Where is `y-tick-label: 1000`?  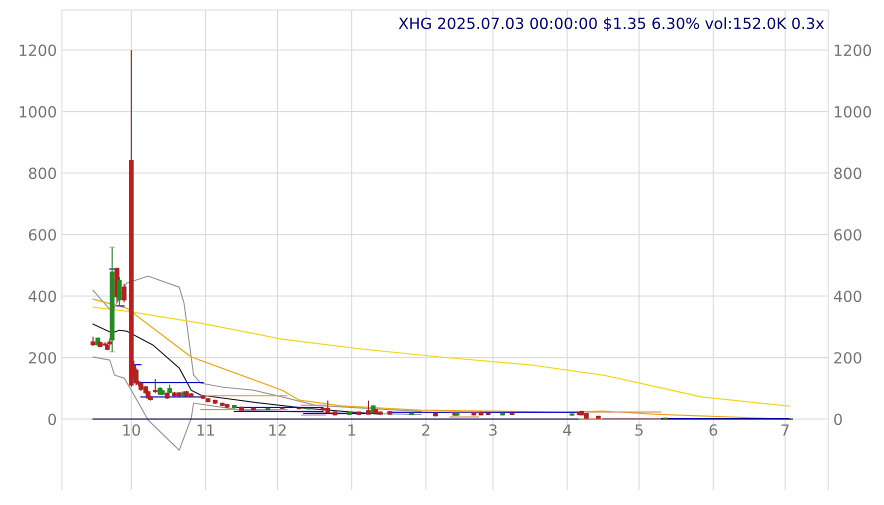 y-tick-label: 1000 is located at coordinates (38, 112).